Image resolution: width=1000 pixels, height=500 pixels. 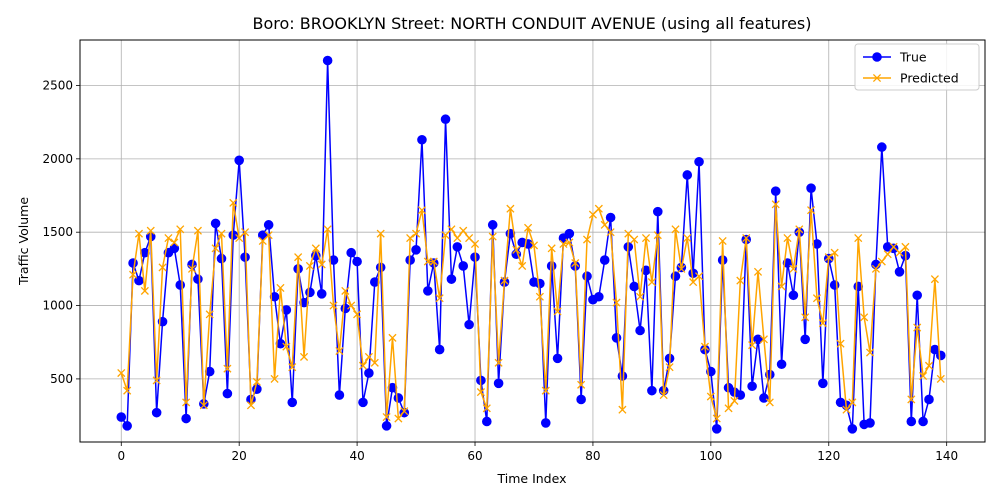 What do you see at coordinates (946, 456) in the screenshot?
I see `x-tick-label: 140` at bounding box center [946, 456].